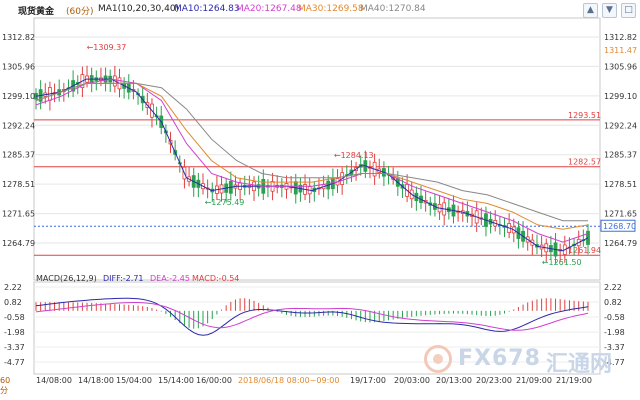 The image size is (640, 400). What do you see at coordinates (438, 359) in the screenshot?
I see `fx678-logo-icon` at bounding box center [438, 359].